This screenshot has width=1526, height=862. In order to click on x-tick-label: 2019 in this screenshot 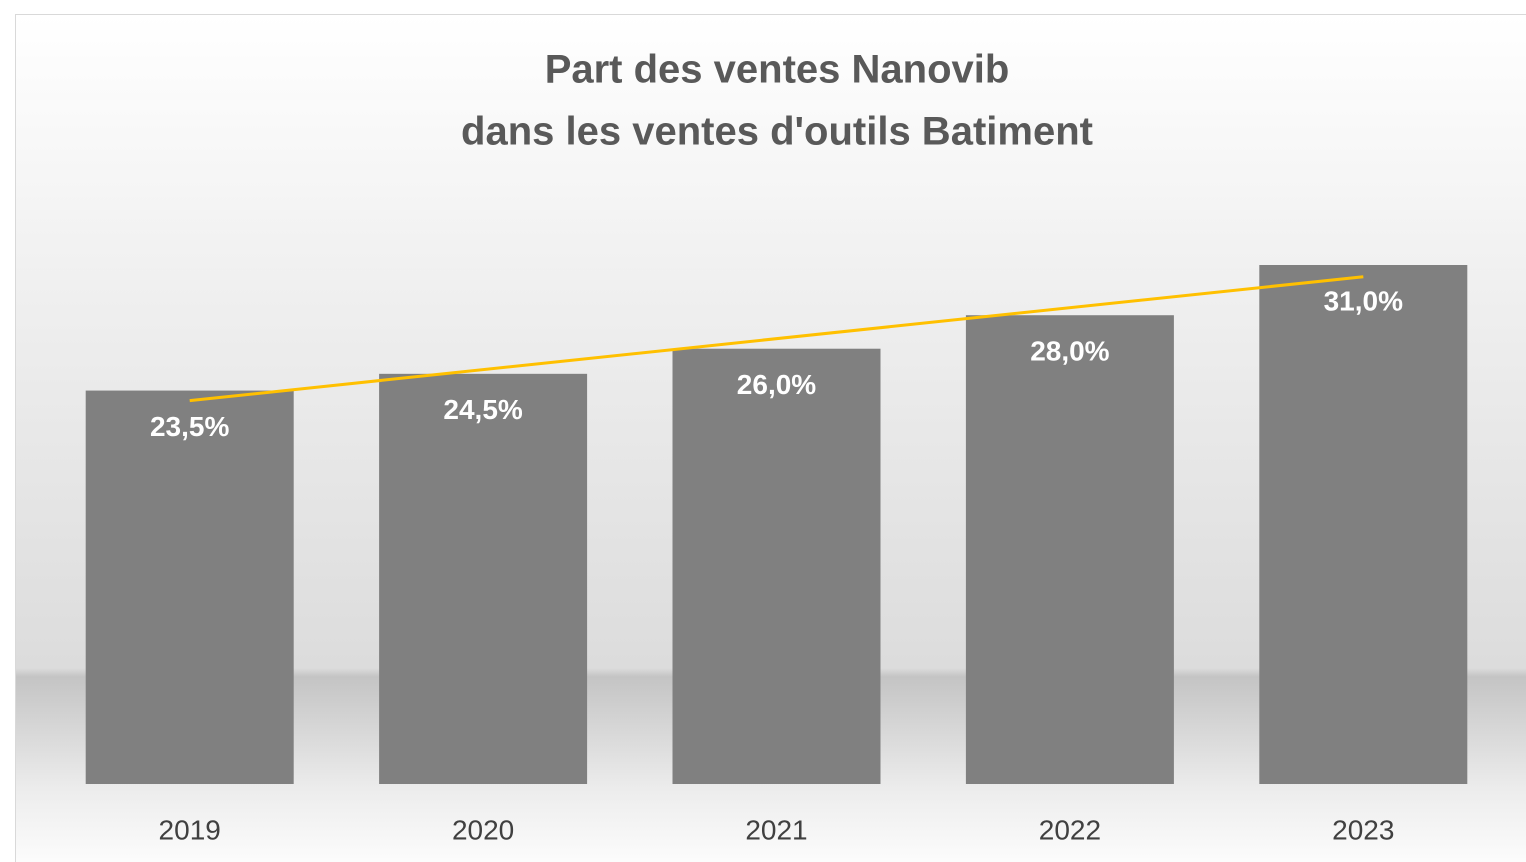, I will do `click(190, 829)`.